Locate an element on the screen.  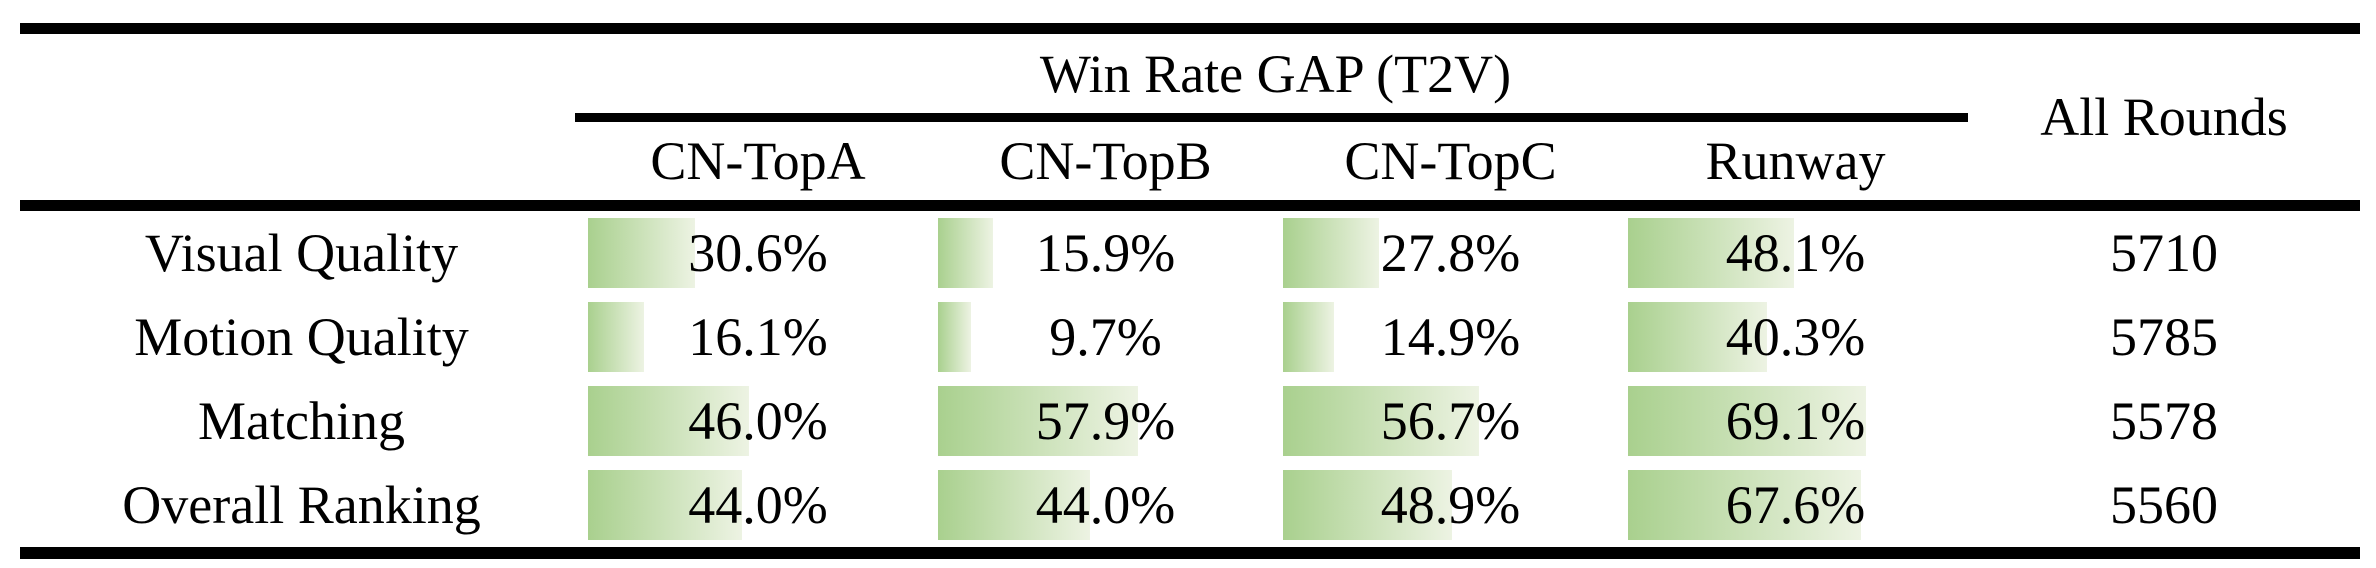
table-cell: 69.1% is located at coordinates (1795, 421).